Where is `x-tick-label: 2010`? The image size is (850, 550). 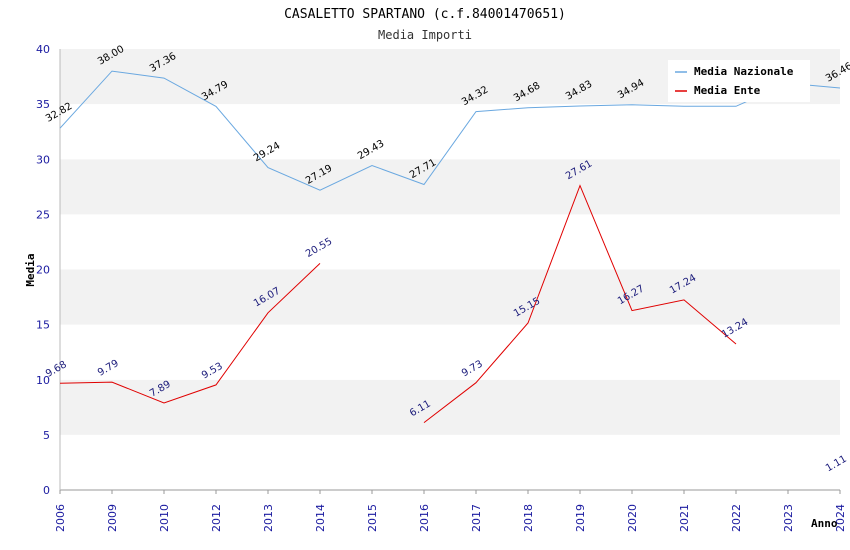
x-tick-label: 2010 is located at coordinates (164, 518).